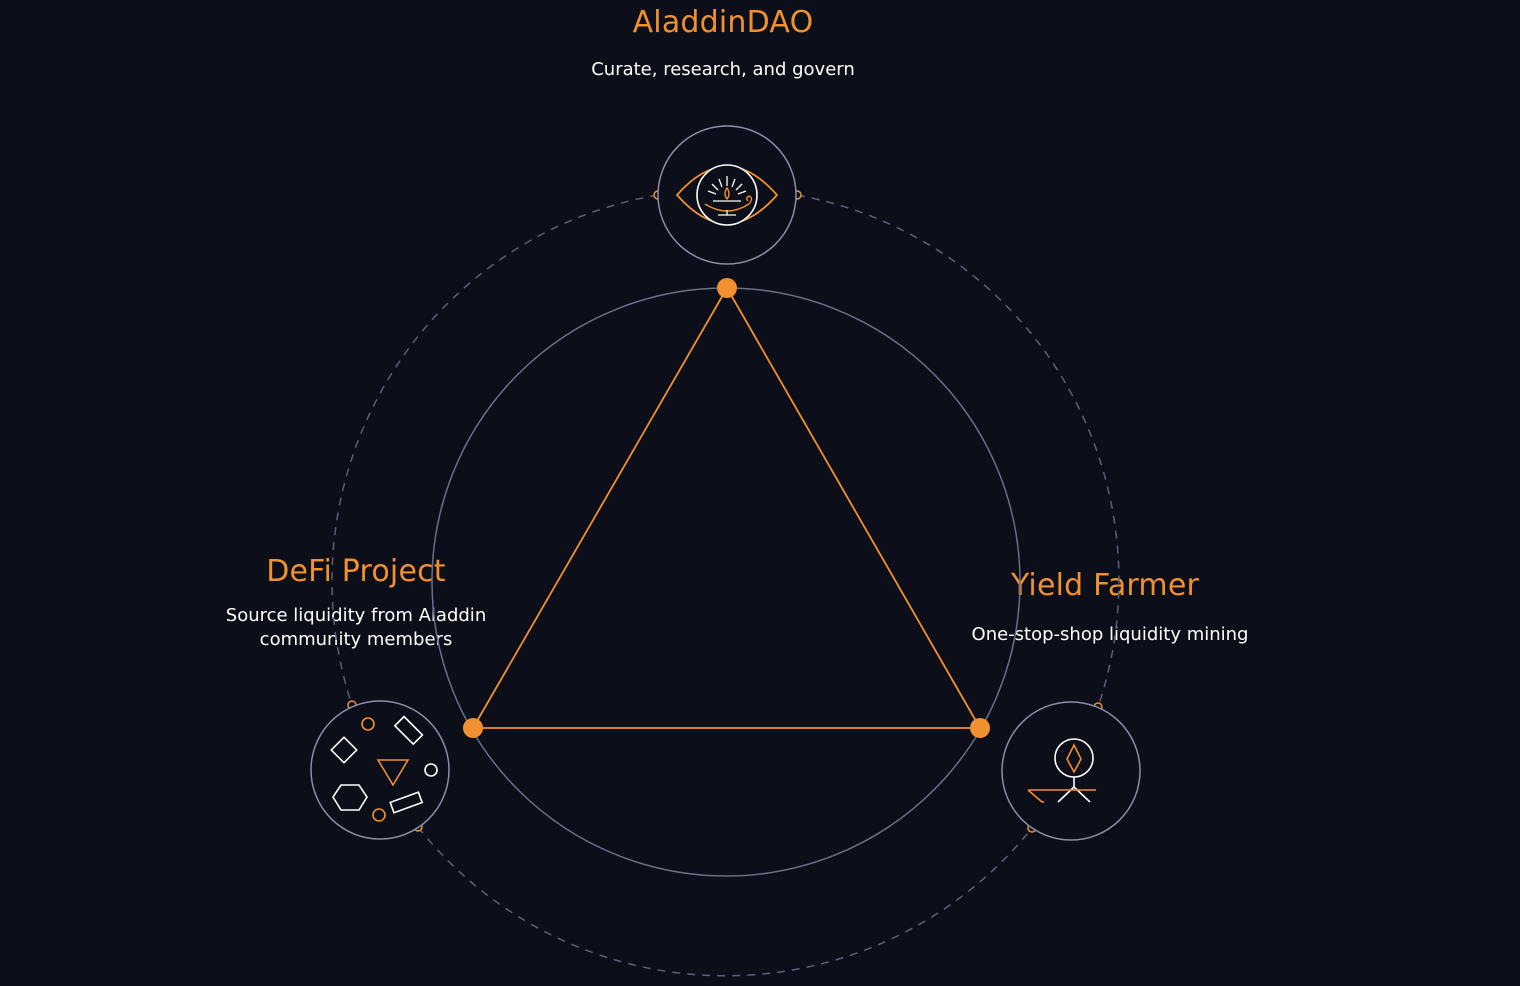  What do you see at coordinates (495, 450) in the screenshot?
I see `dashed-arc-top-left` at bounding box center [495, 450].